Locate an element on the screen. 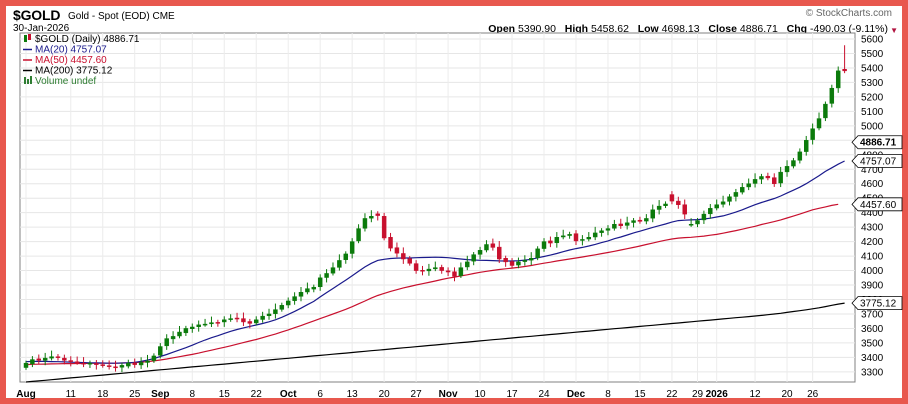 This screenshot has width=908, height=404. y-tick-label: 3500 is located at coordinates (872, 343).